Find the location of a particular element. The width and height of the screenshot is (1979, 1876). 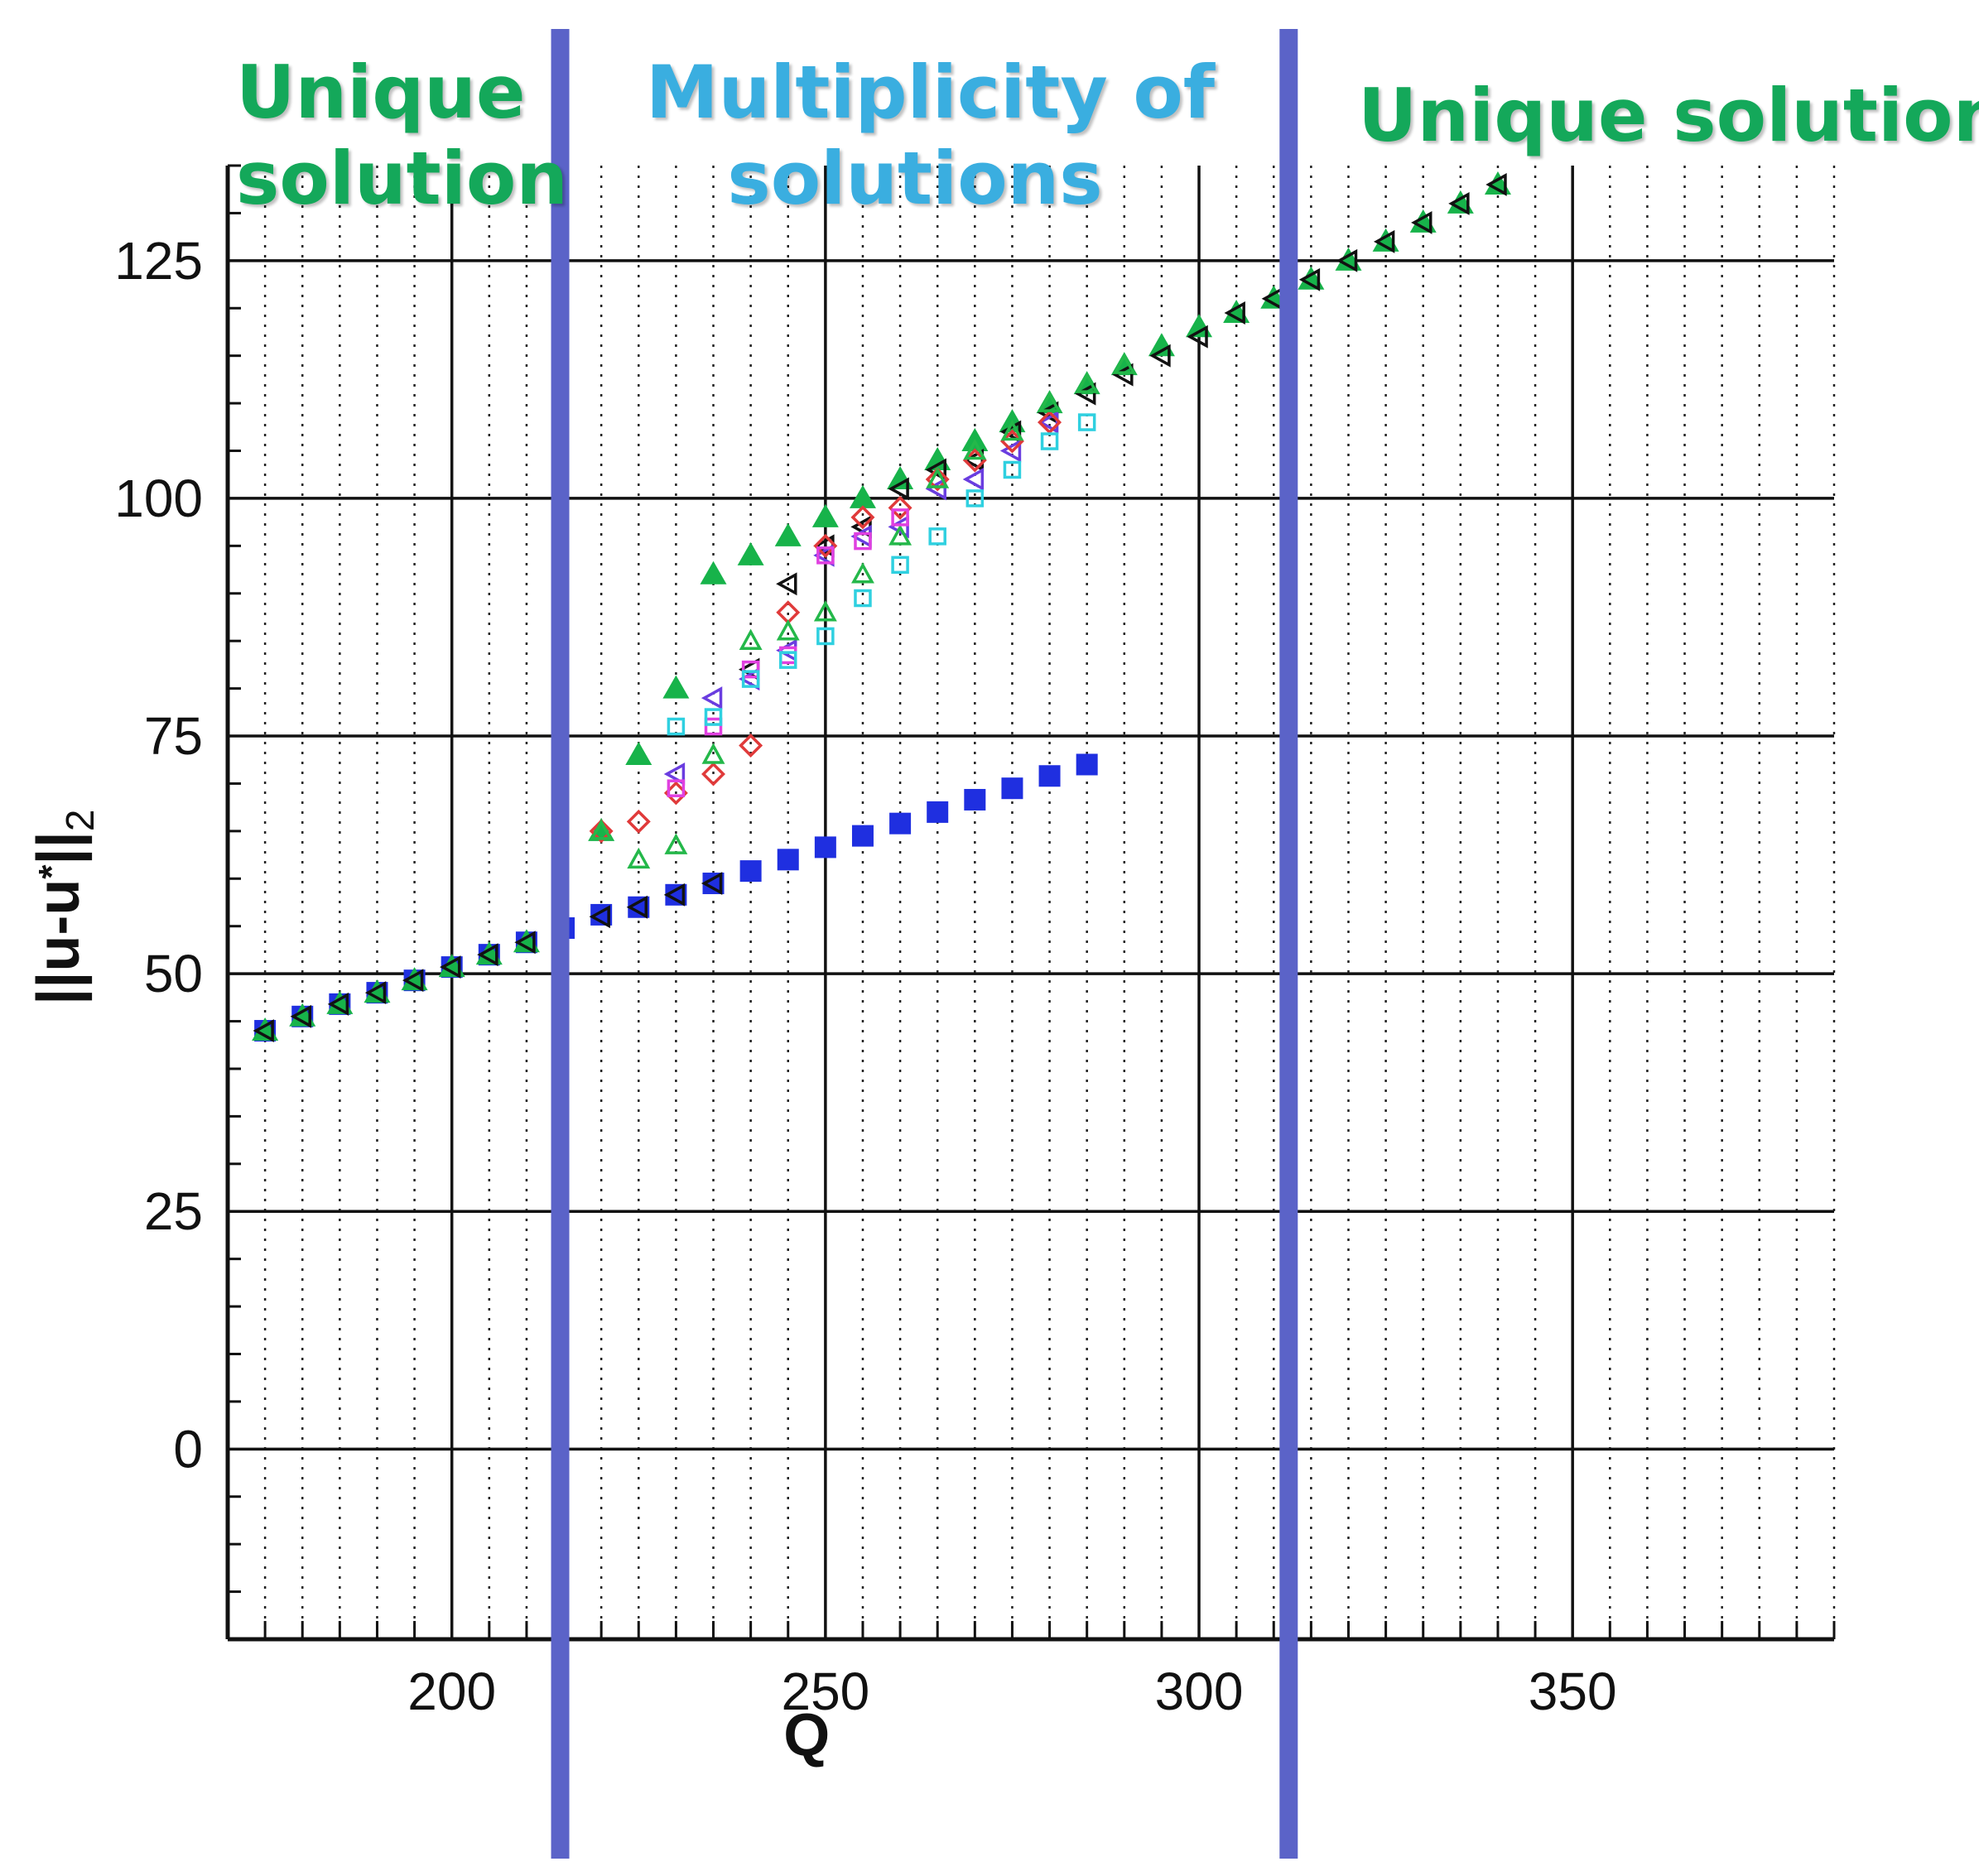

region-label-unique-left-line2: solution is located at coordinates (402, 178).